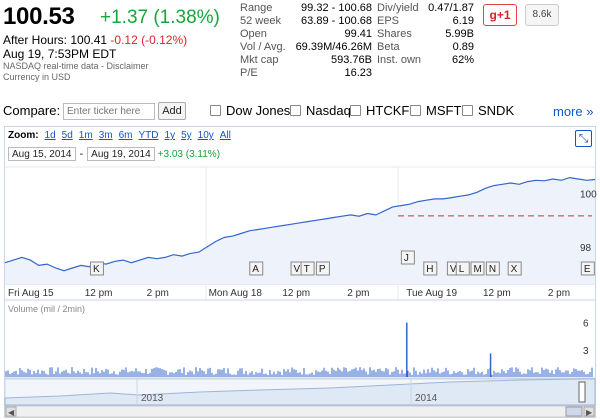 This screenshot has height=420, width=600. I want to click on compare-msft-label: MSFT, so click(444, 110).